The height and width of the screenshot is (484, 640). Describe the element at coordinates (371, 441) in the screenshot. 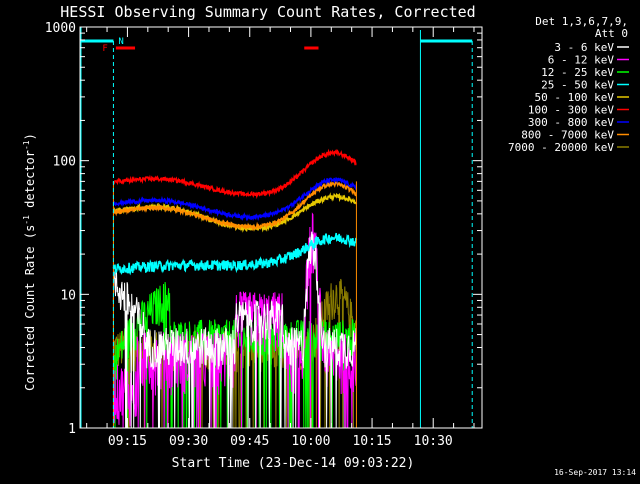

I see `x-tick-label: 10:15` at that location.